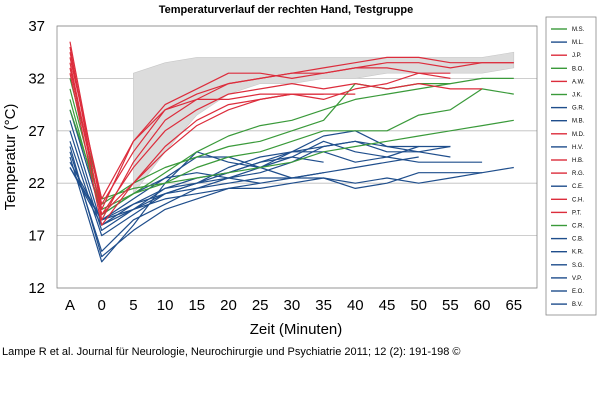 This screenshot has height=404, width=600. Describe the element at coordinates (578, 30) in the screenshot. I see `legend-label: M.S.` at that location.